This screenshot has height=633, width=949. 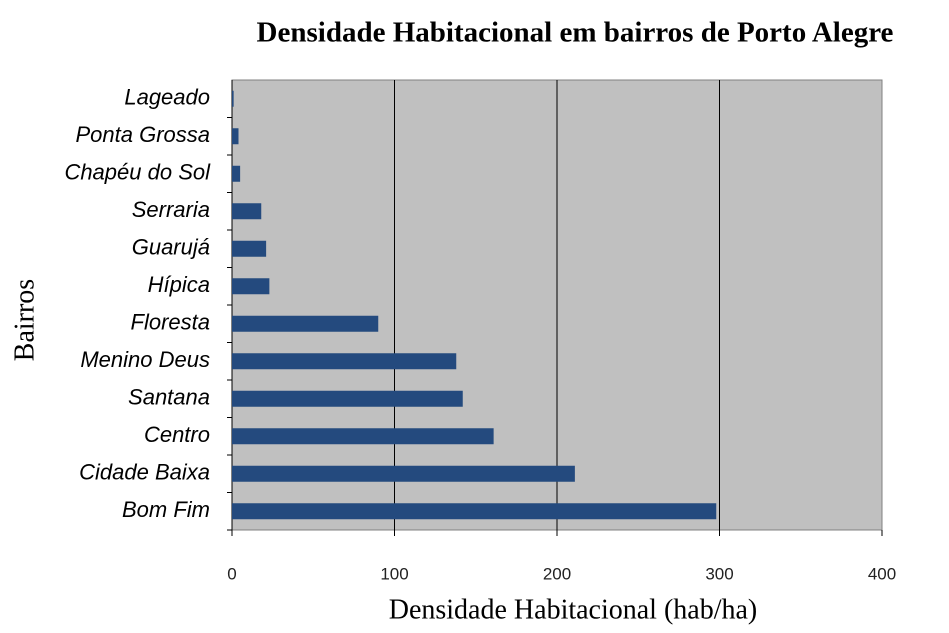 I want to click on y-tick-label: Ponta Grossa, so click(x=142, y=134).